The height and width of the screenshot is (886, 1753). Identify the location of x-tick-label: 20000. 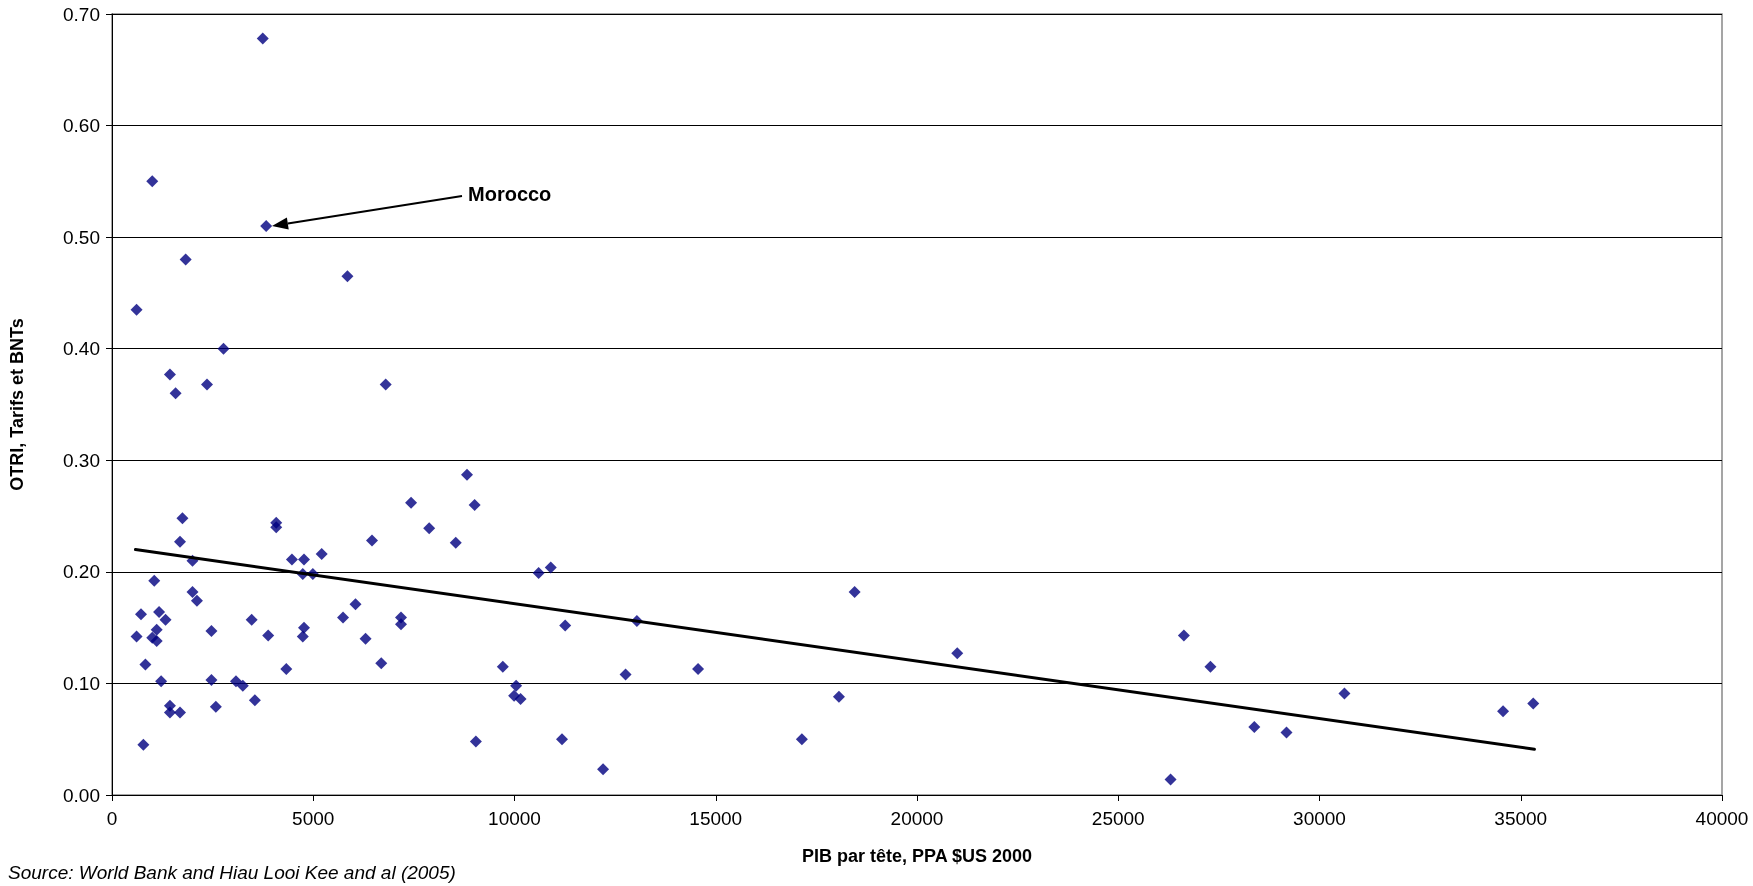
(917, 818).